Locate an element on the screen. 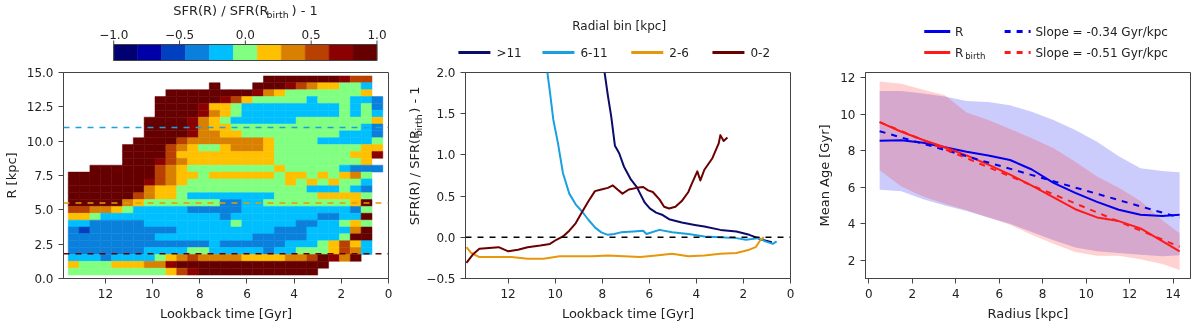  y-tick-label: 0.5 is located at coordinates (446, 196).